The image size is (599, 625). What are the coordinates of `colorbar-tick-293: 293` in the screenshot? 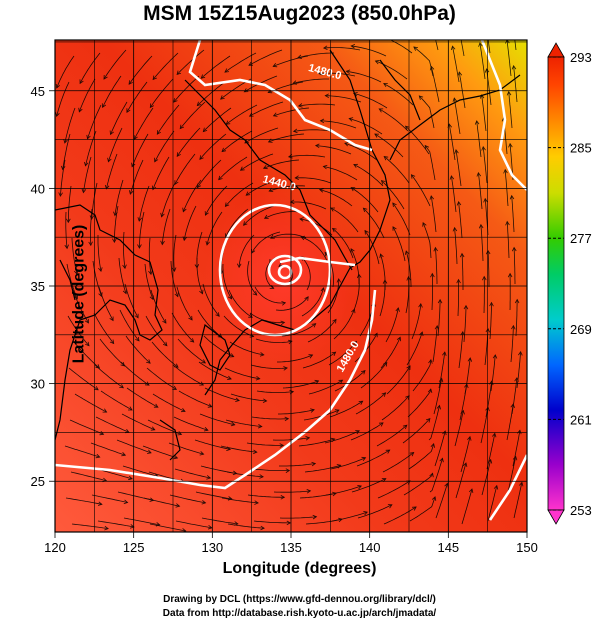 It's located at (581, 57).